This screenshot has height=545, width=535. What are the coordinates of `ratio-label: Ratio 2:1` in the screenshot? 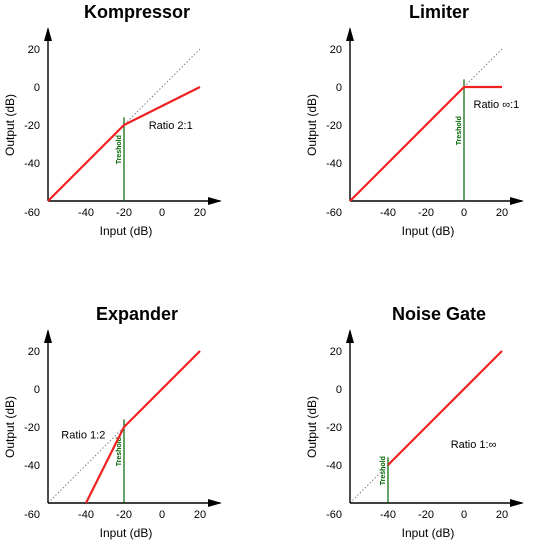 It's located at (171, 126).